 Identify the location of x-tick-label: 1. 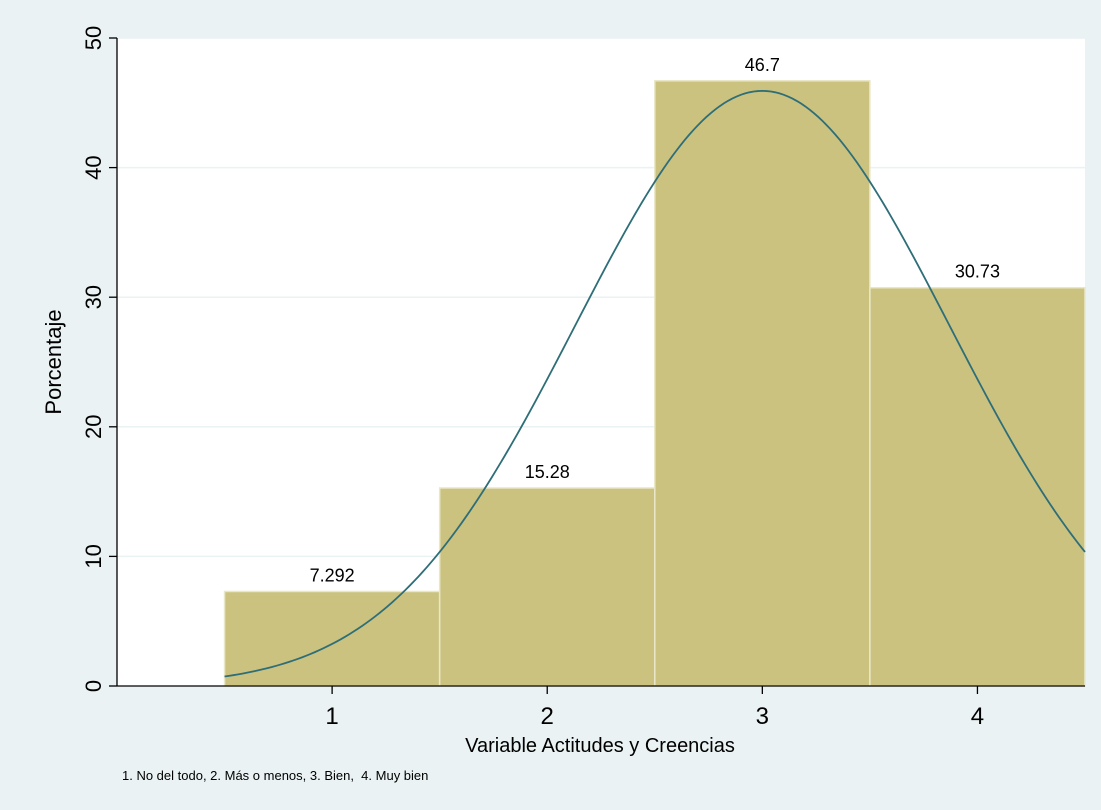
(331, 716).